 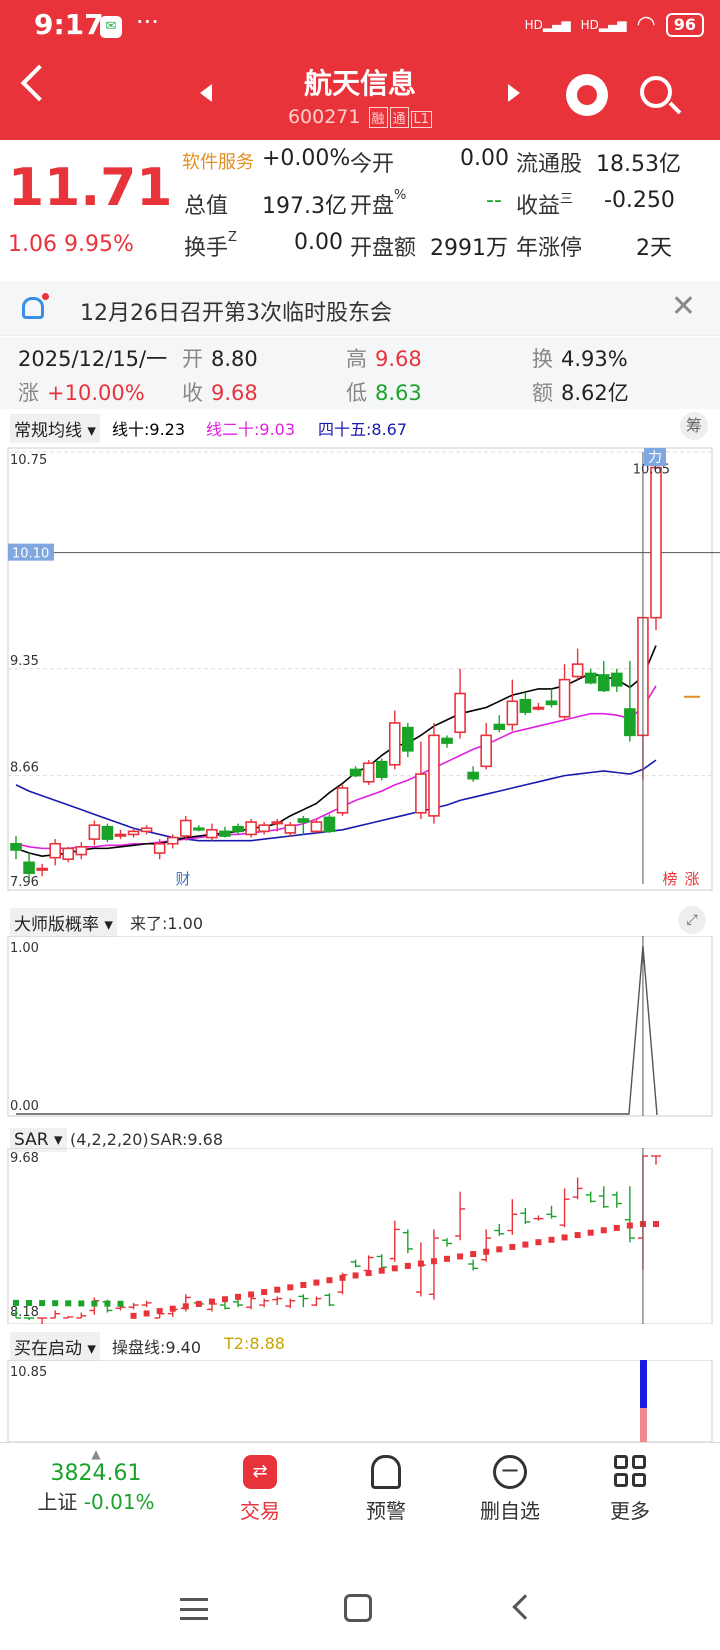 I want to click on y-tick-label: 9.35, so click(x=24, y=661).